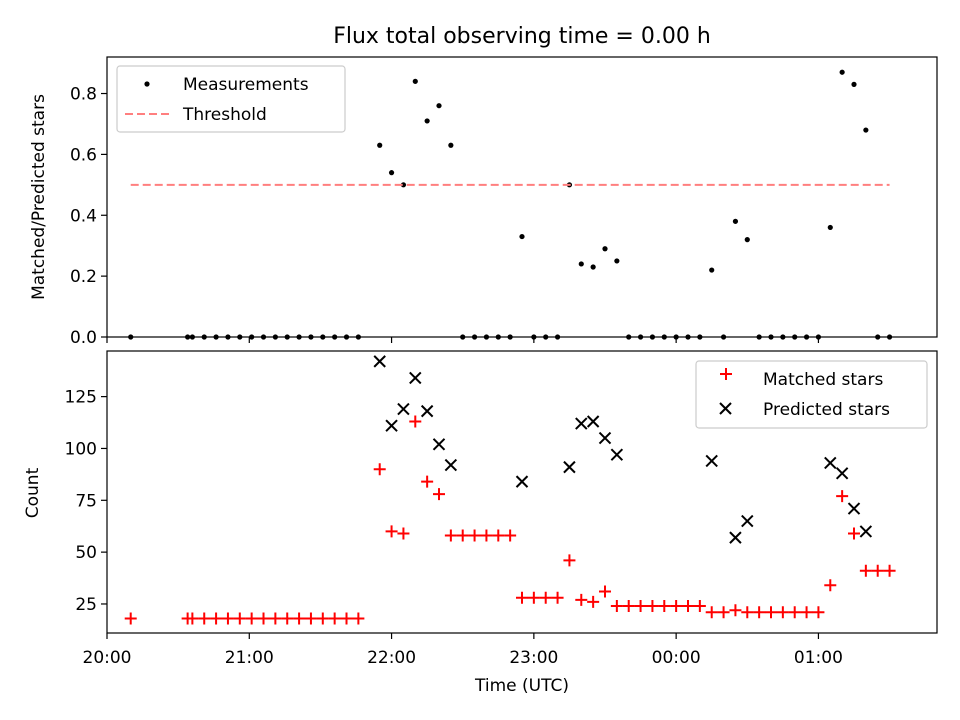  I want to click on top-y-tick-label: 0.4, so click(83, 216).